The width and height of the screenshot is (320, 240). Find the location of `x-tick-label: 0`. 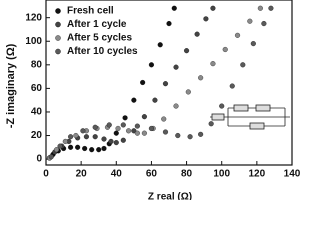

x-tick-label: 0 is located at coordinates (46, 174).